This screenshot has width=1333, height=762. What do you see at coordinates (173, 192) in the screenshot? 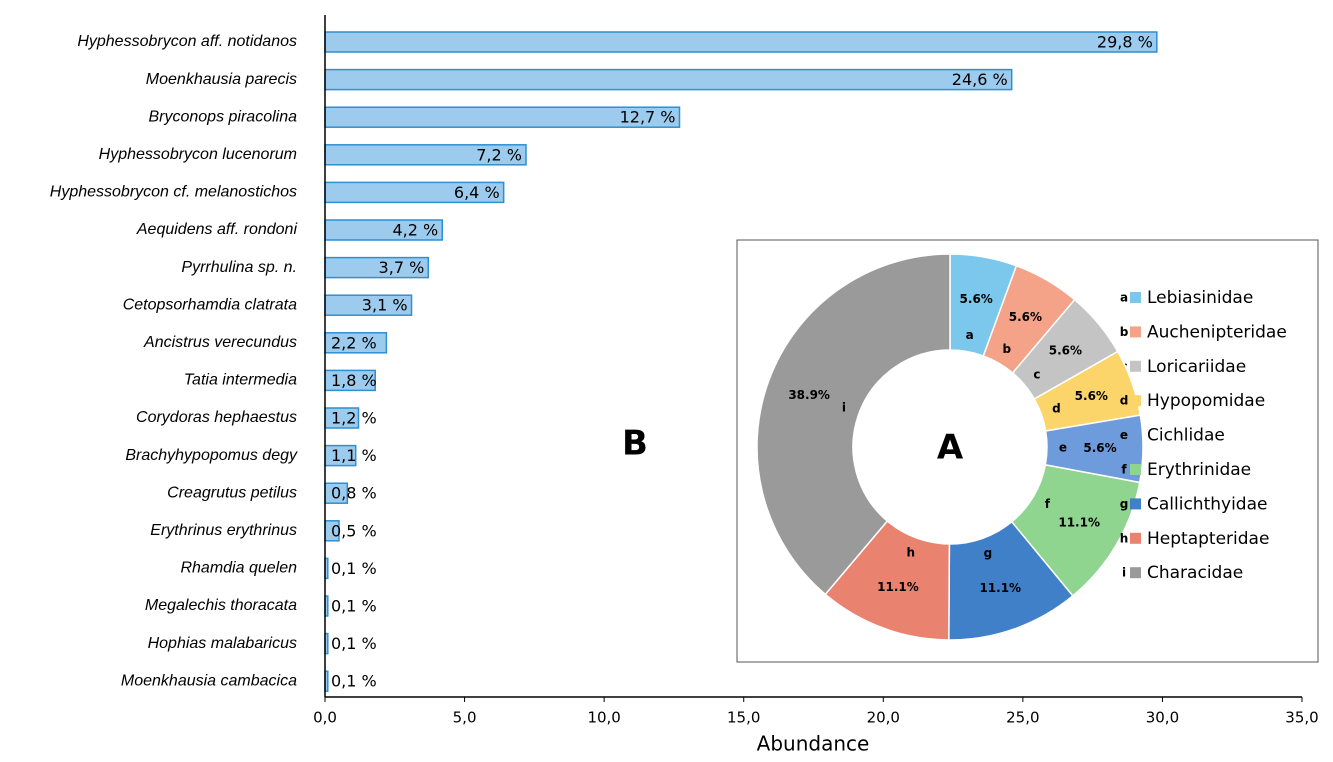
I see `y-tick-label: Hyphessobrycon cf. melanostichos` at bounding box center [173, 192].